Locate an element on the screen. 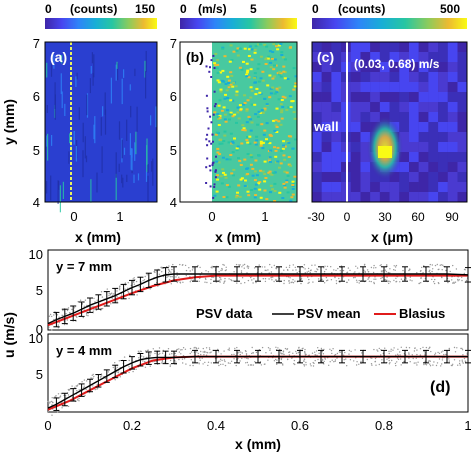 The height and width of the screenshot is (455, 474). y-tick-b-6: 6 is located at coordinates (173, 96).